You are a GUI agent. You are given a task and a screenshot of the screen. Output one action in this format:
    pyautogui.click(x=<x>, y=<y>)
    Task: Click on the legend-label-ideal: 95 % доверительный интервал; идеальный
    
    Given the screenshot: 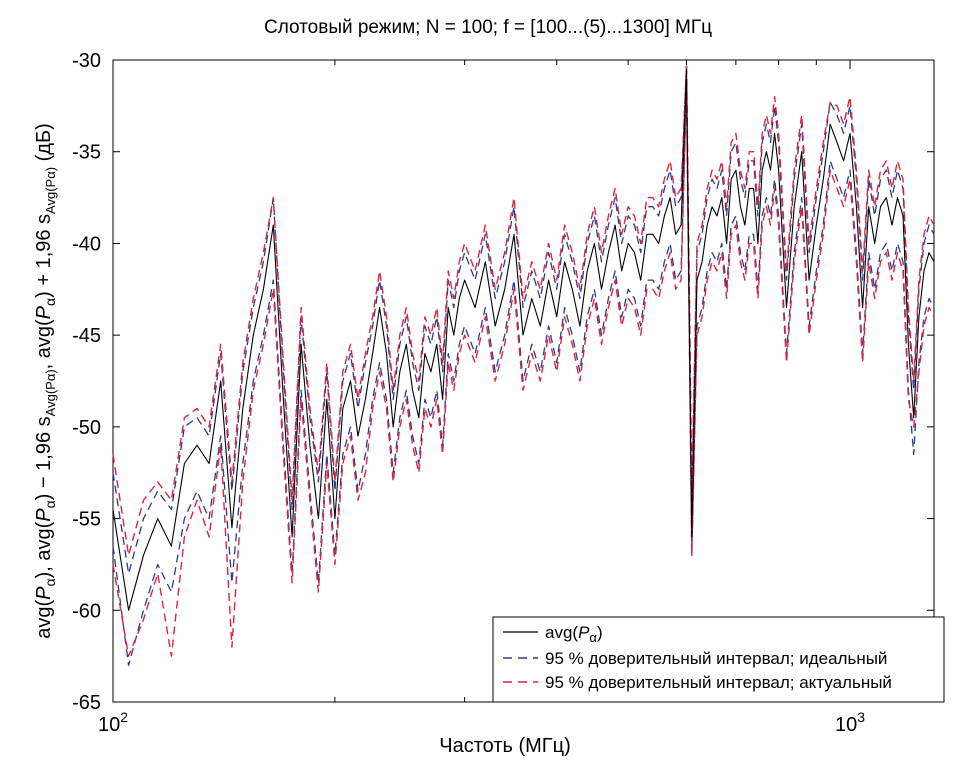 What is the action you would take?
    pyautogui.click(x=716, y=658)
    